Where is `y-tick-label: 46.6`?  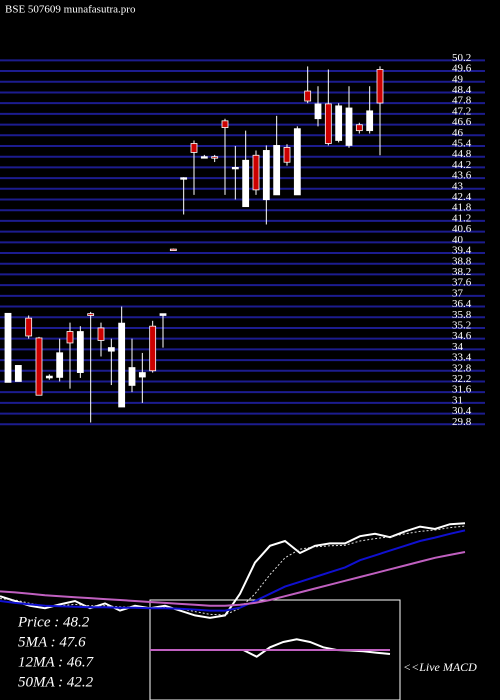 y-tick-label: 46.6 is located at coordinates (462, 122).